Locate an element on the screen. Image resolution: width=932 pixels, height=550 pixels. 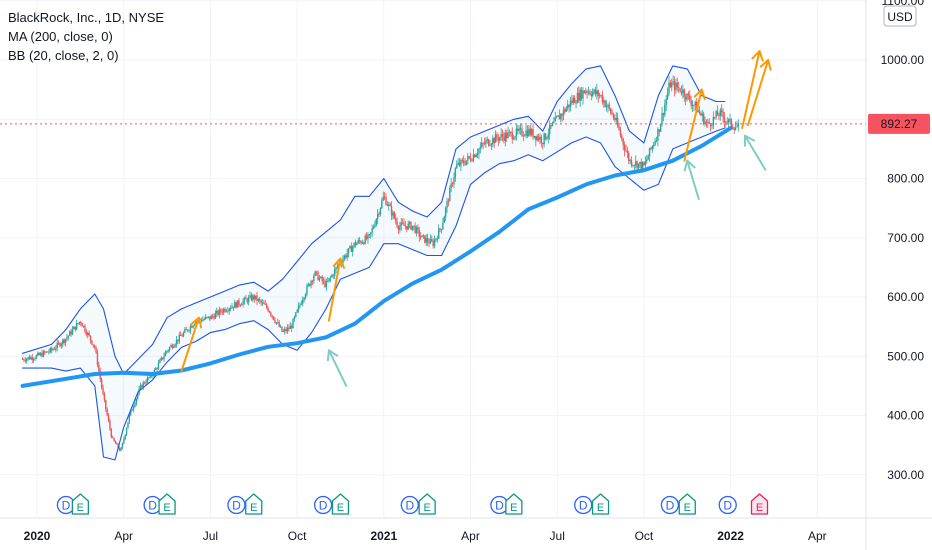
time-axis: 2020 Apr Jul Oct 2021 Apr Jul Oct 2022 Apr is located at coordinates (425, 536).